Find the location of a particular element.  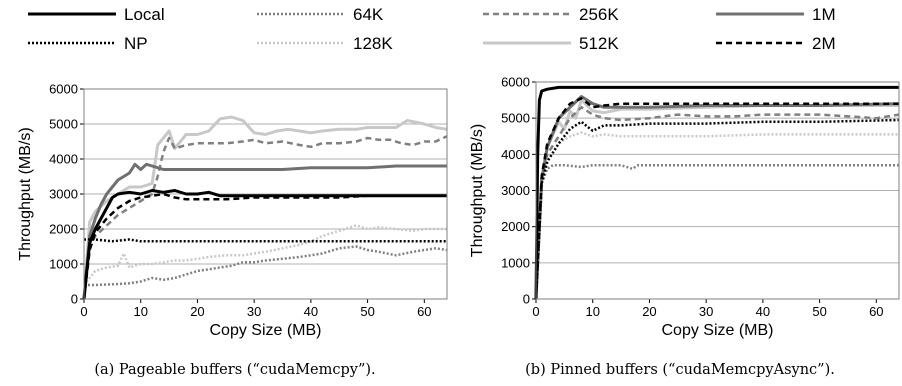

chart-b-series-64k is located at coordinates (716, 231).